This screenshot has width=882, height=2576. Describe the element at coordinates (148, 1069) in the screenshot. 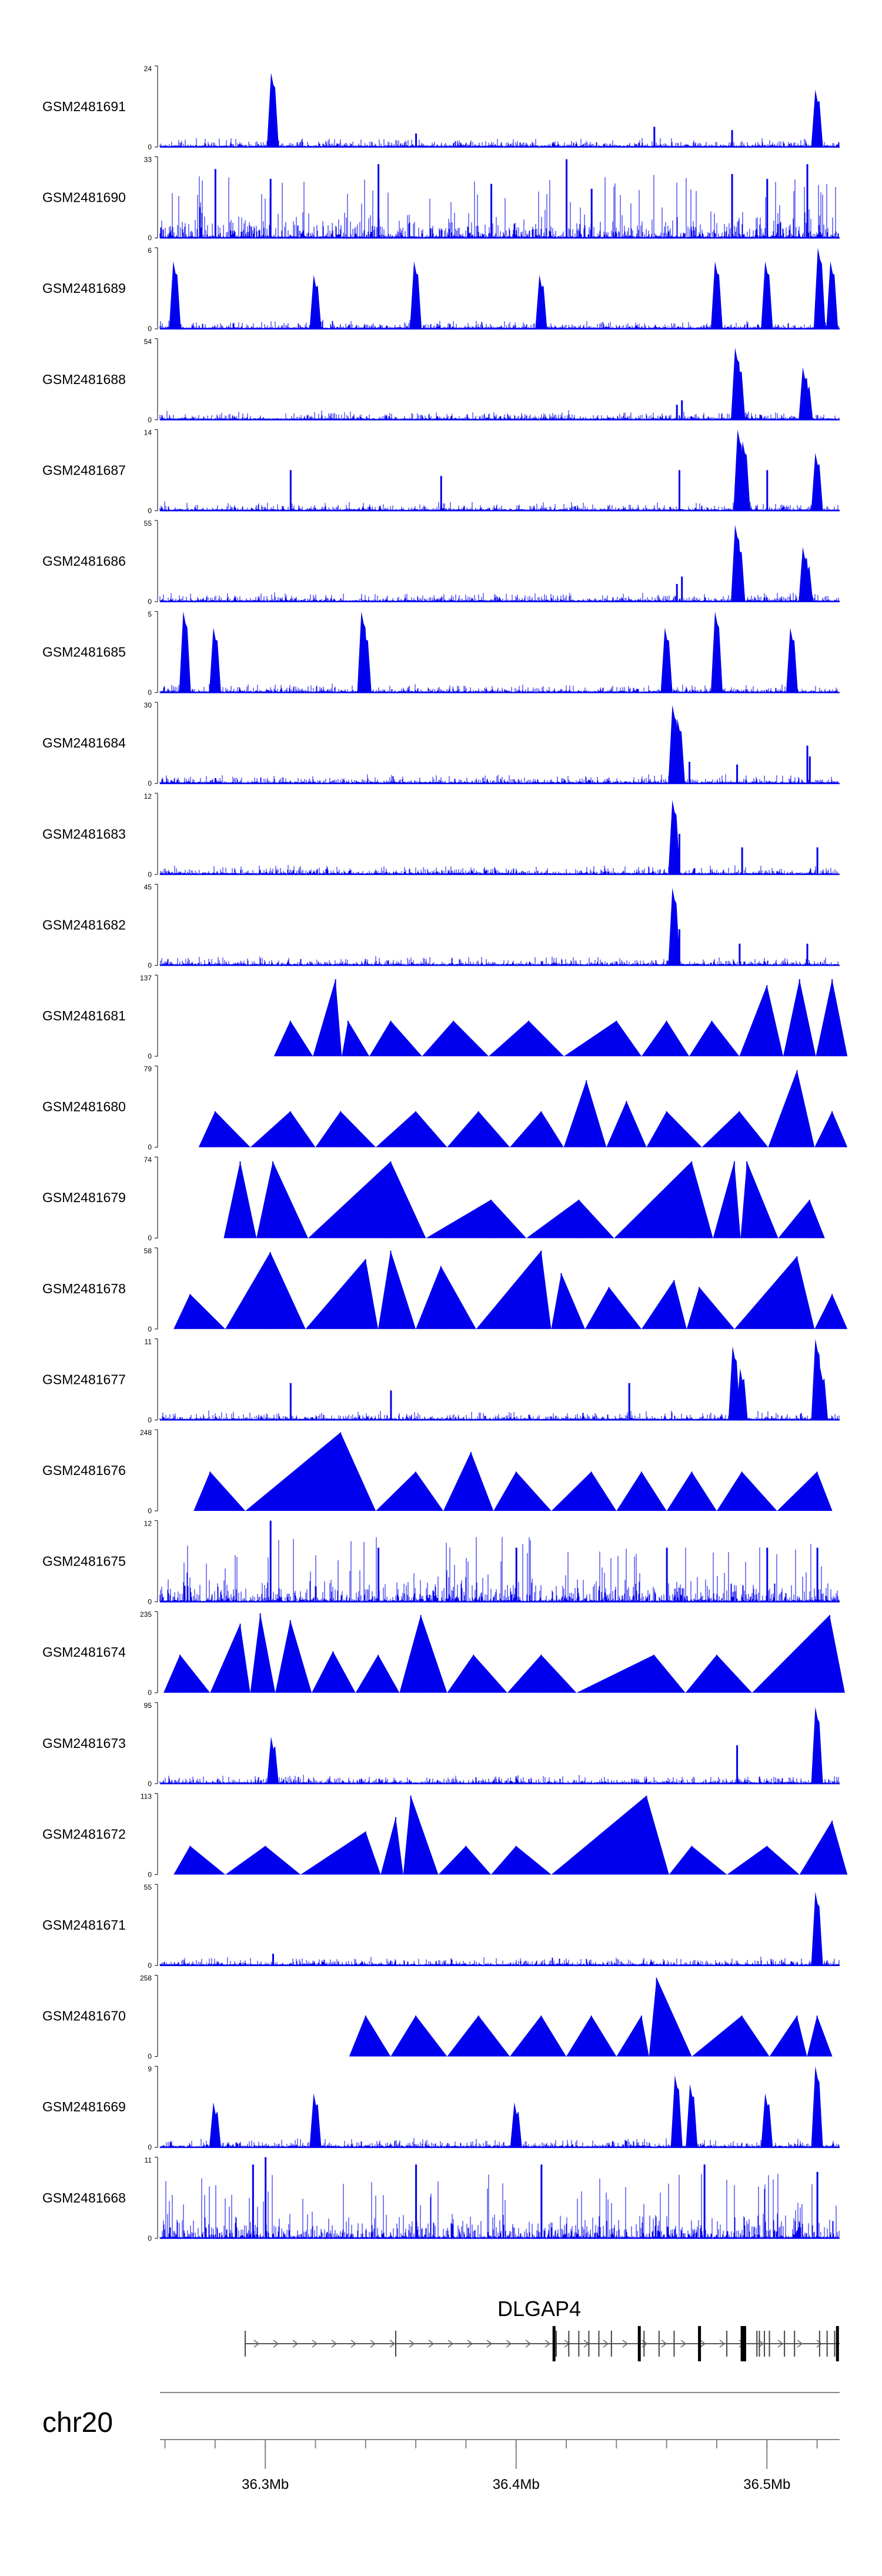

I see `y-tick-label-max: 79` at that location.